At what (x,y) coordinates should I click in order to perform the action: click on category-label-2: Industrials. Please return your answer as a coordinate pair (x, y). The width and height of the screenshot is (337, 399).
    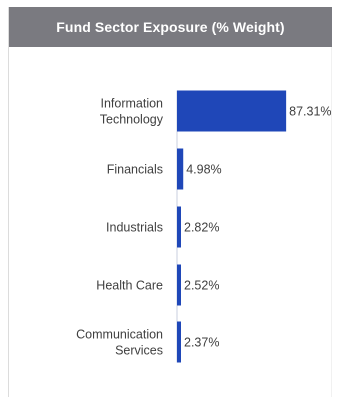
    Looking at the image, I should click on (134, 228).